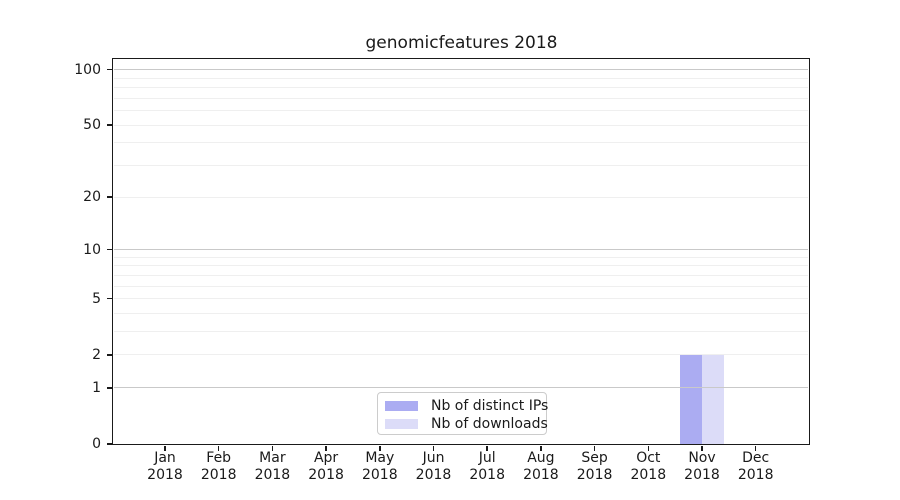  I want to click on legend: Nb of distinct IPs Nb of downloads, so click(463, 413).